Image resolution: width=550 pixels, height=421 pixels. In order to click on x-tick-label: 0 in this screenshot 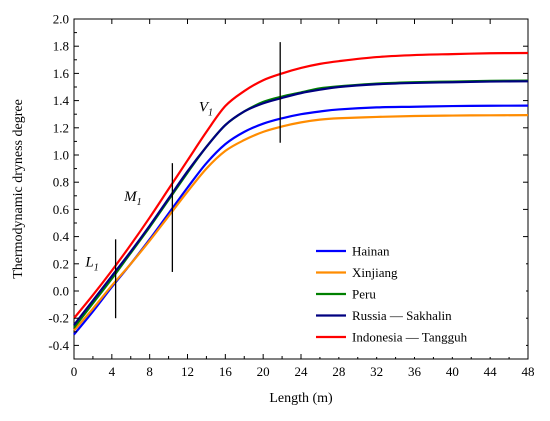, I will do `click(74, 371)`.